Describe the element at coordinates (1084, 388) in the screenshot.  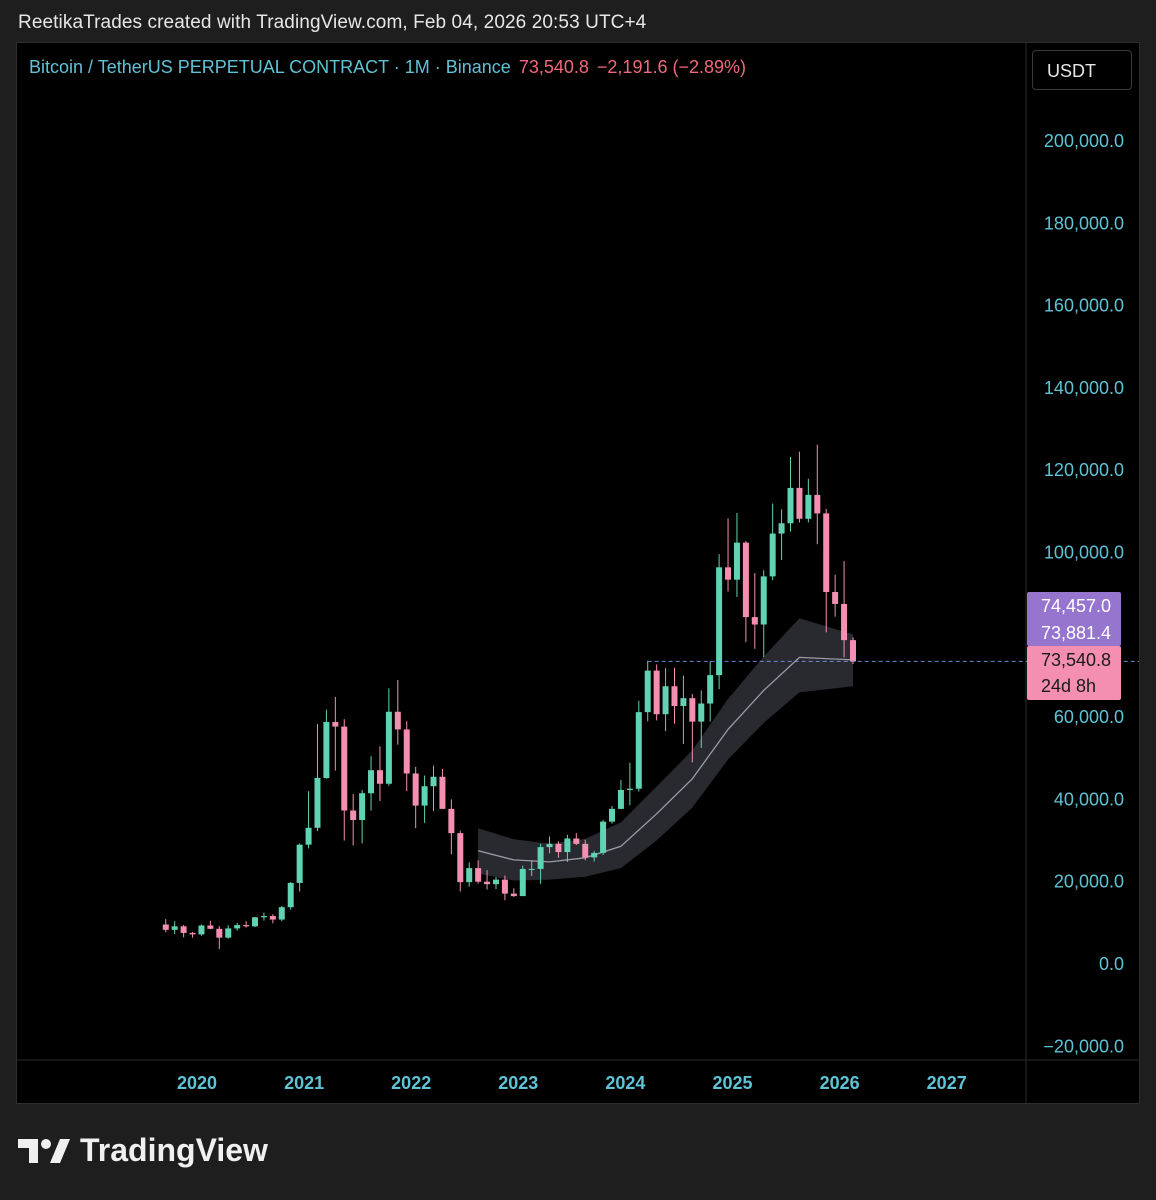
I see `y-tick-label: 140,000.0` at that location.